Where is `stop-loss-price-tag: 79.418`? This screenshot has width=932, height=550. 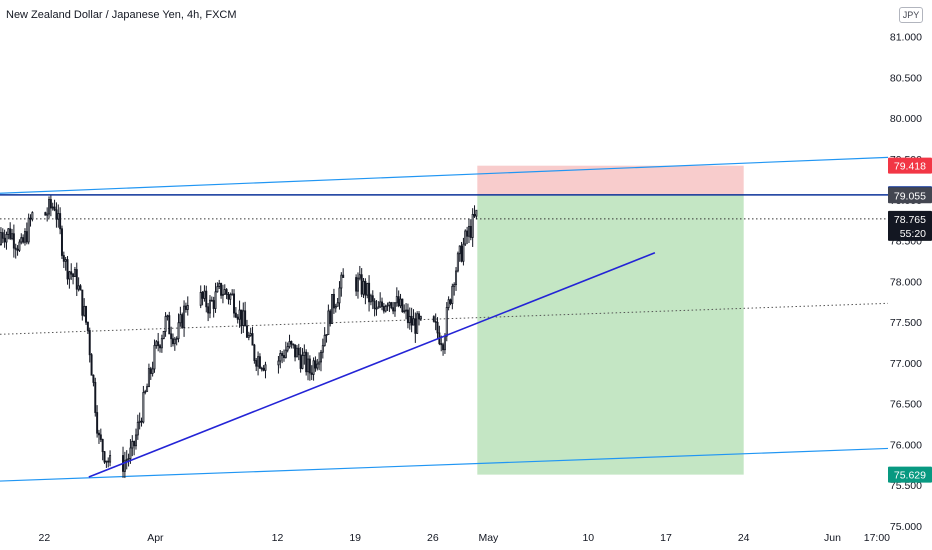 stop-loss-price-tag: 79.418 is located at coordinates (910, 167).